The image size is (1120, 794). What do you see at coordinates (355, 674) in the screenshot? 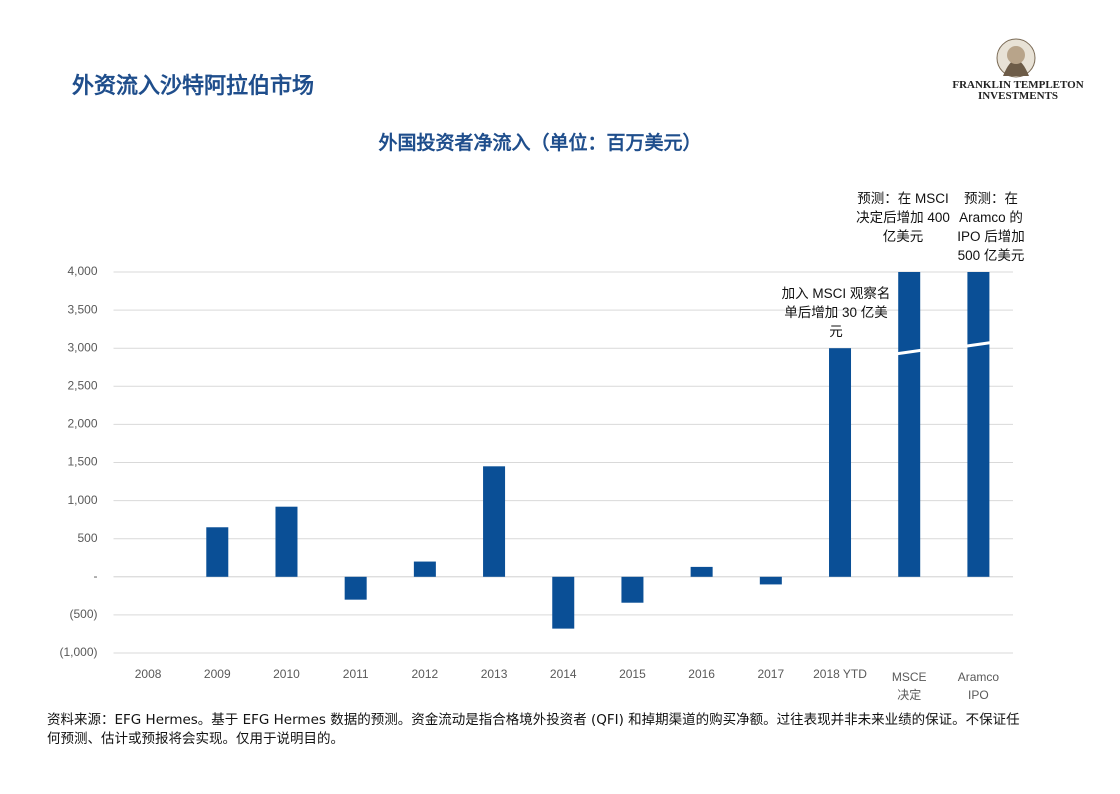
I see `x-tick-label: 2011` at bounding box center [355, 674].